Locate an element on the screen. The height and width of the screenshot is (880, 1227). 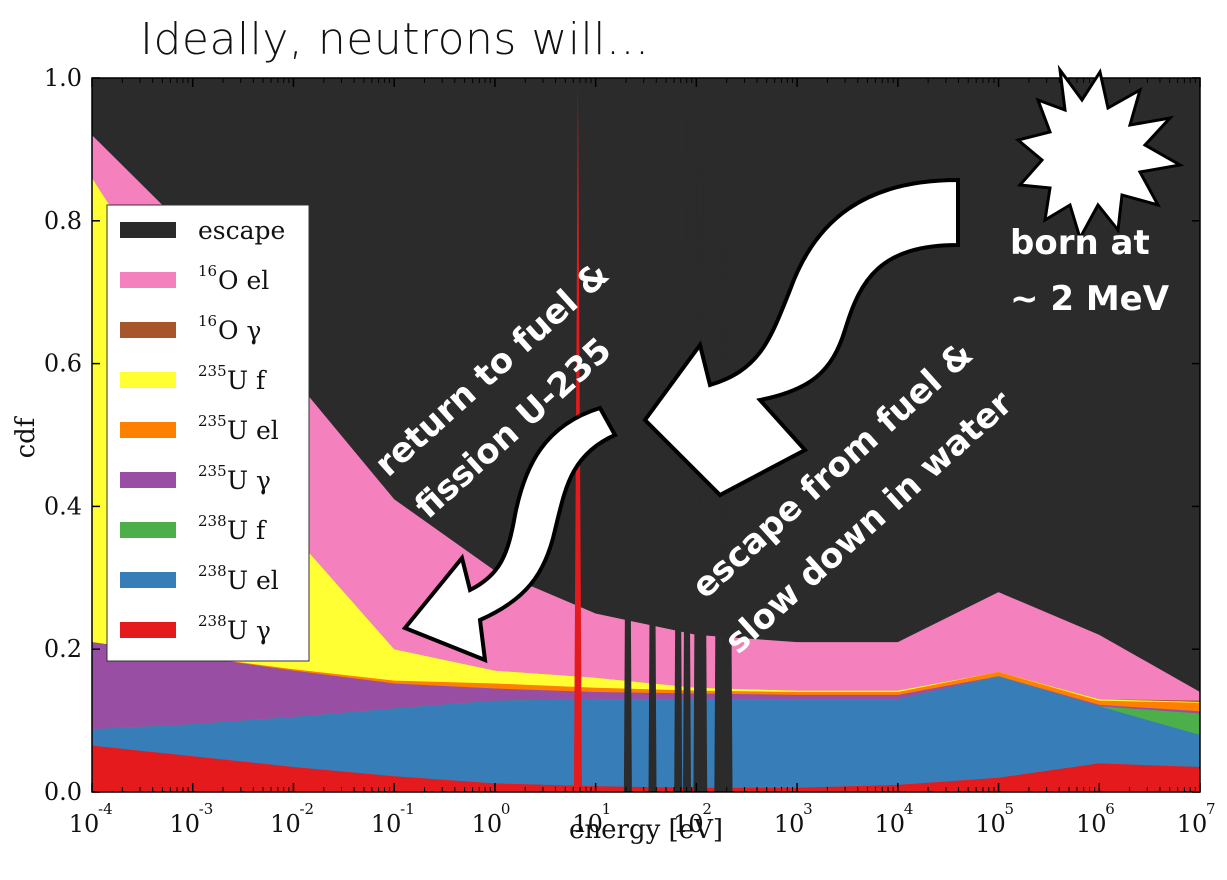
legend-label: O γ is located at coordinates (239, 330).